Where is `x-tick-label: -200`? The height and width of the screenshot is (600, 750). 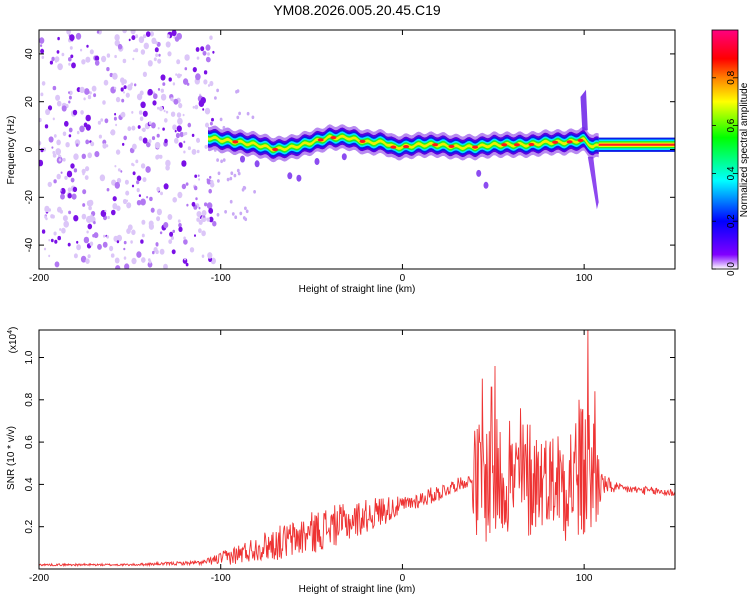
x-tick-label: -200 is located at coordinates (39, 578).